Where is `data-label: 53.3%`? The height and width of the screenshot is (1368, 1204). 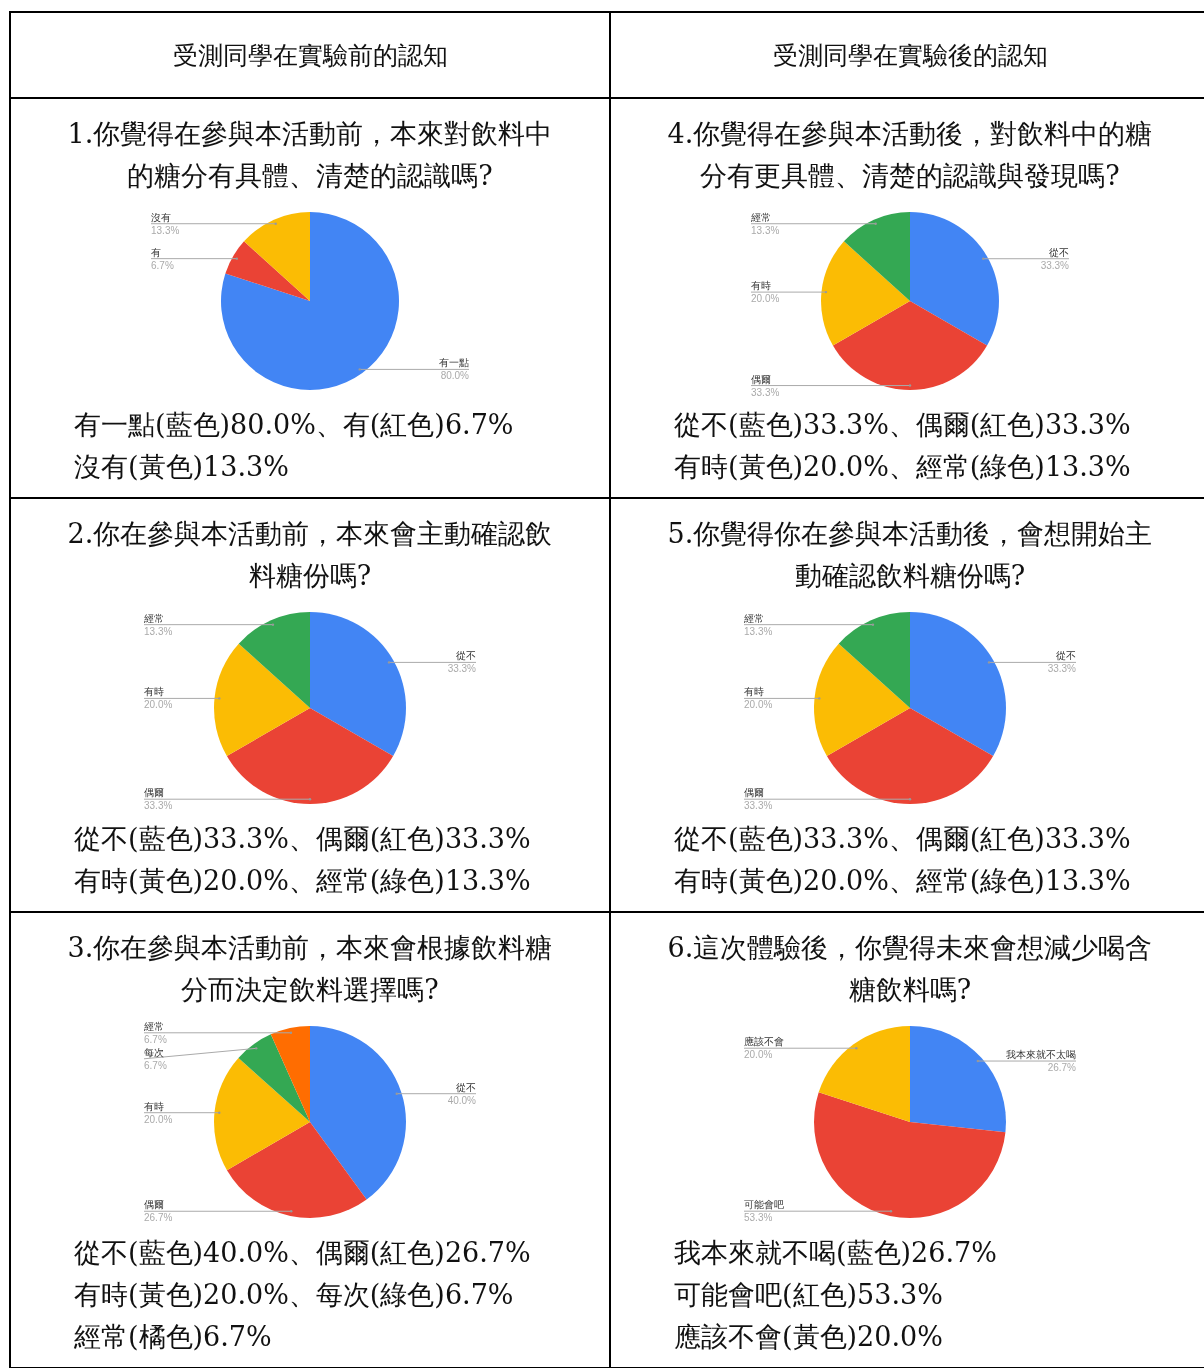 data-label: 53.3% is located at coordinates (758, 1218).